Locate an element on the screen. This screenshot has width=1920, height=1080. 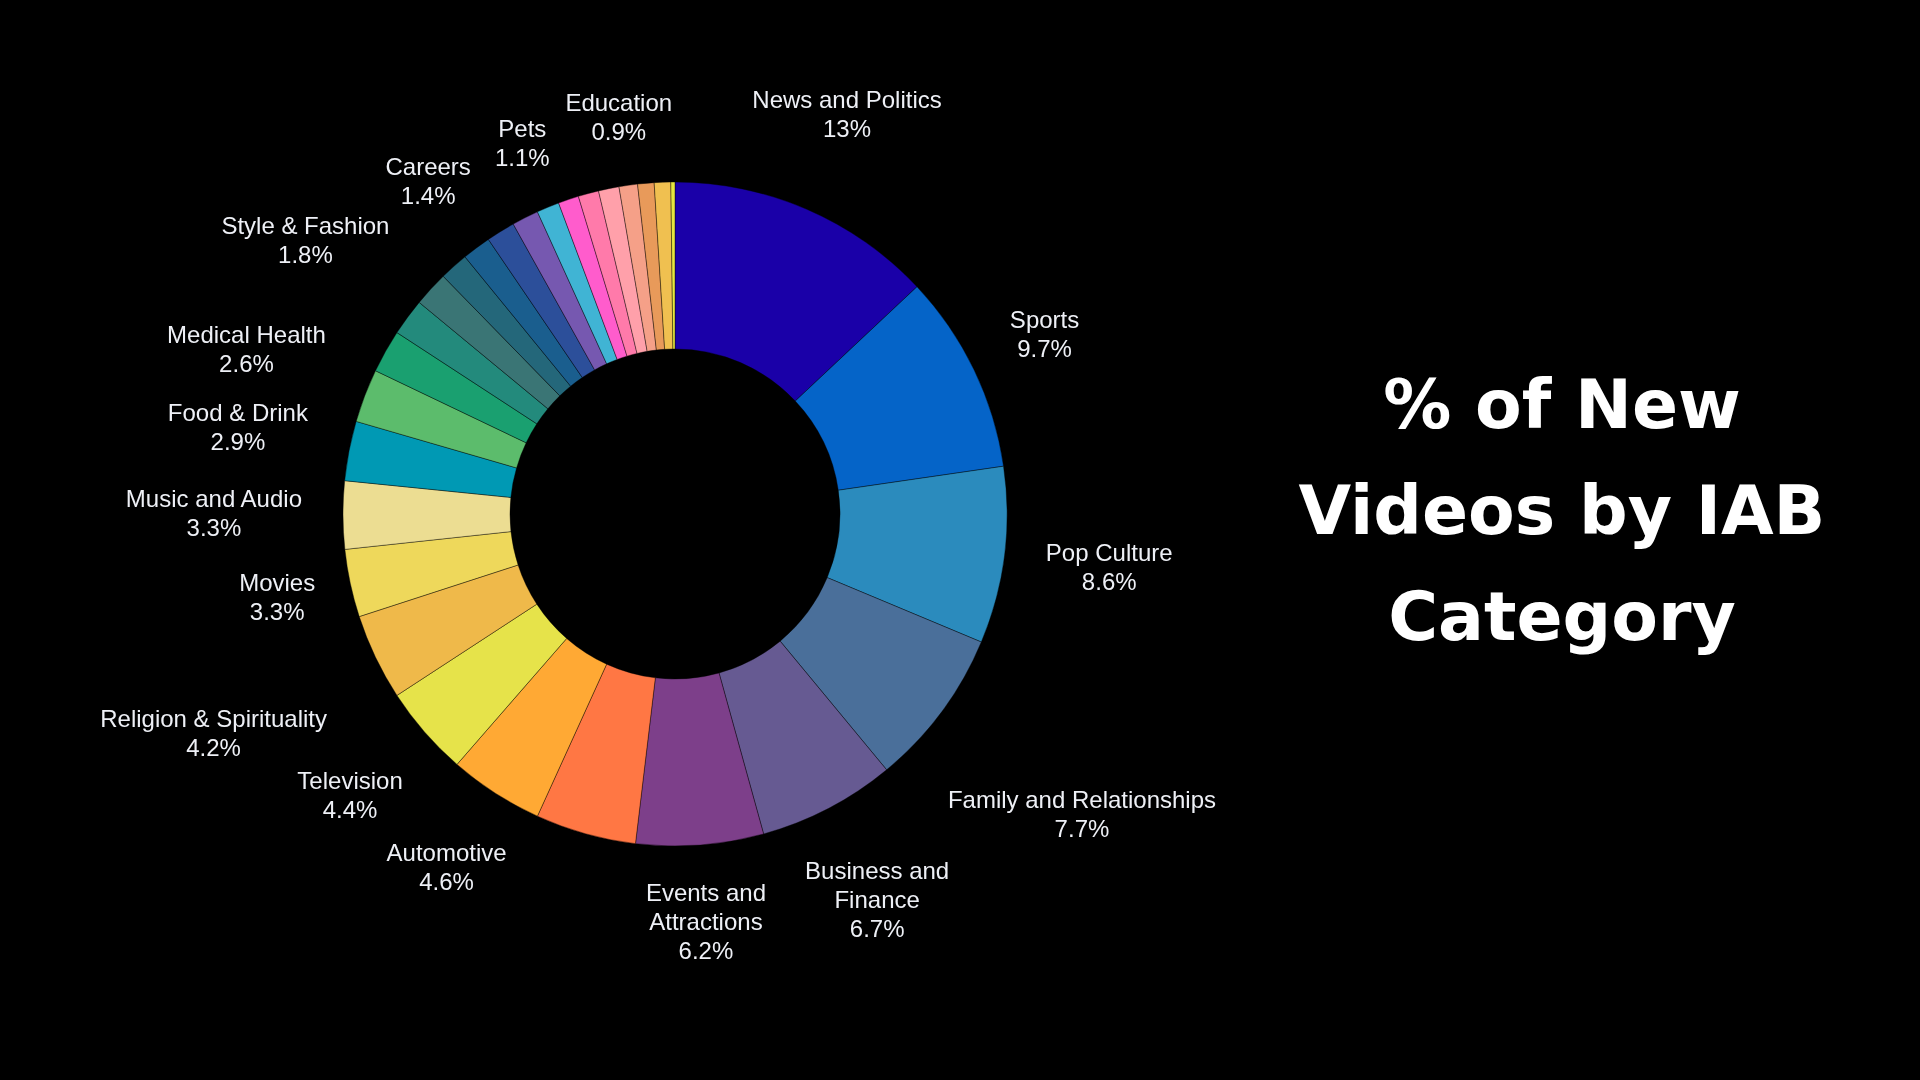
data-label: 4.6% is located at coordinates (446, 881).